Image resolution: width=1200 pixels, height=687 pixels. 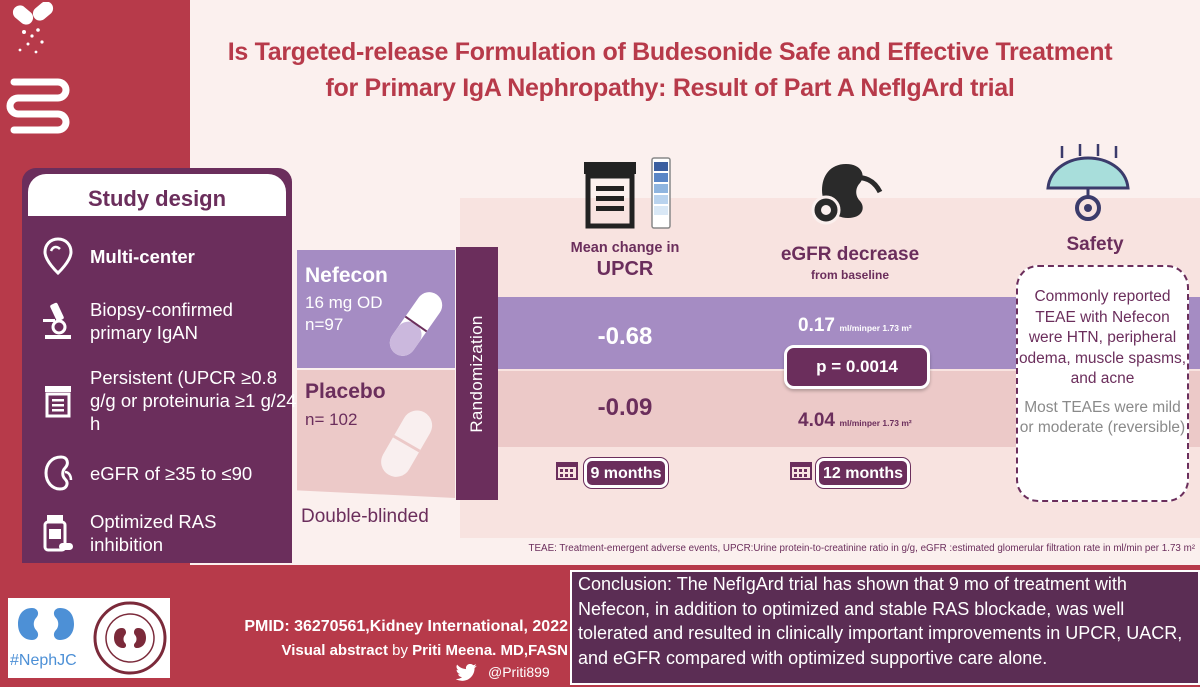 I want to click on kidney-gear-icon, so click(x=847, y=194).